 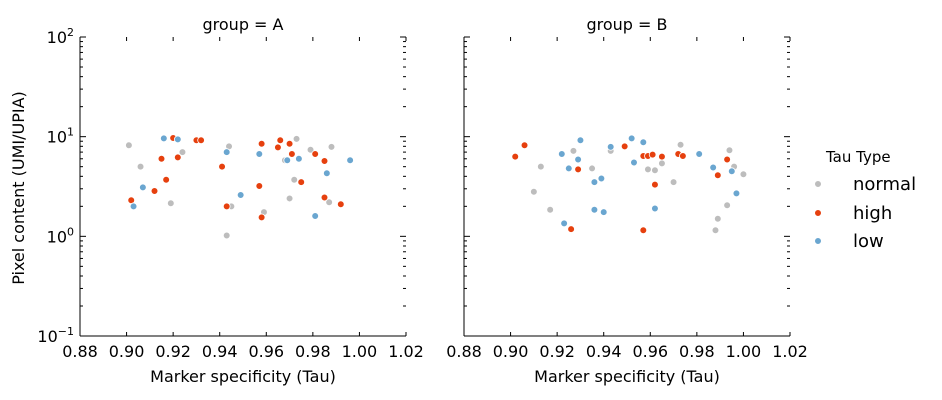 What do you see at coordinates (266, 351) in the screenshot?
I see `x-tick-label-a: 0.96` at bounding box center [266, 351].